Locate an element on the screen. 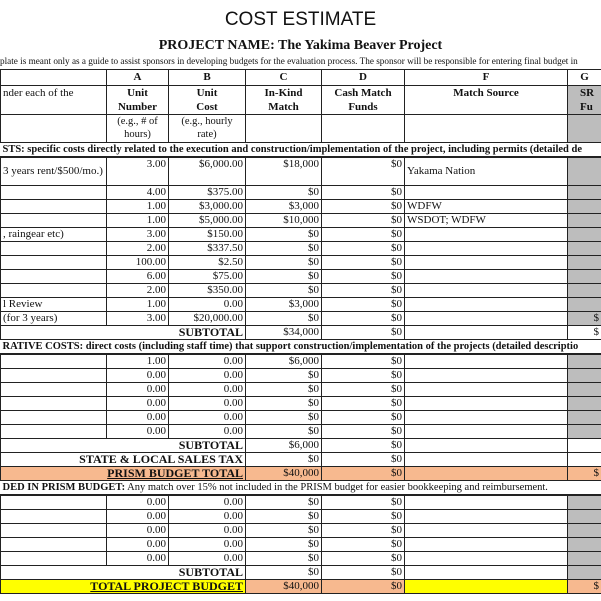 The image size is (601, 601). in-kind-total-cell: $0 is located at coordinates (283, 459).